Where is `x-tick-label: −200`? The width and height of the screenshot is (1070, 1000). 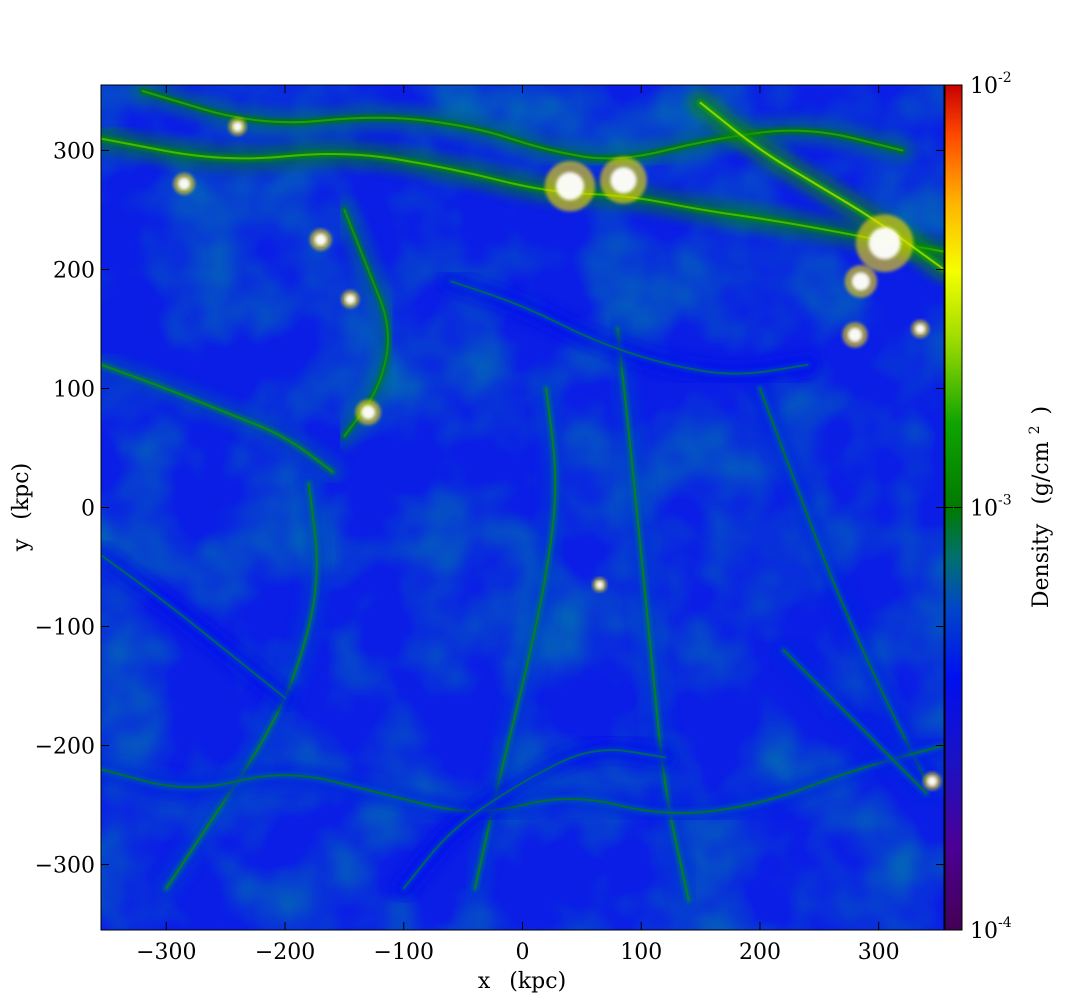
x-tick-label: −200 is located at coordinates (285, 952).